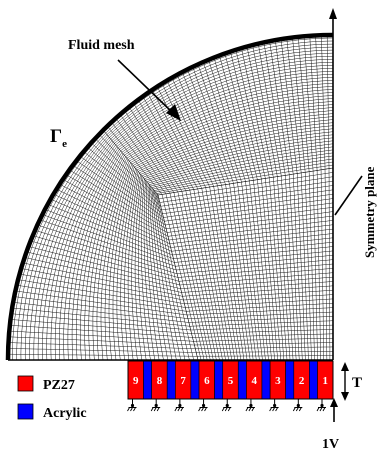  I want to click on layer-number: 7, so click(183, 381).